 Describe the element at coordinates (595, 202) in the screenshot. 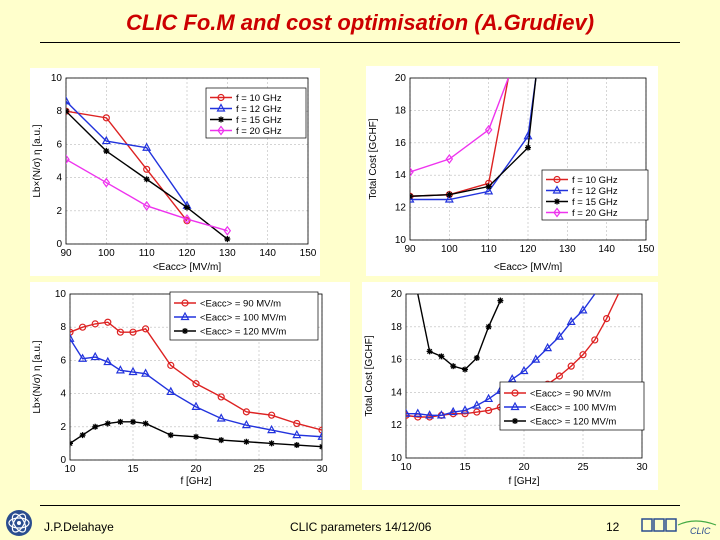

I see `legend-label: f = 15 GHz` at that location.